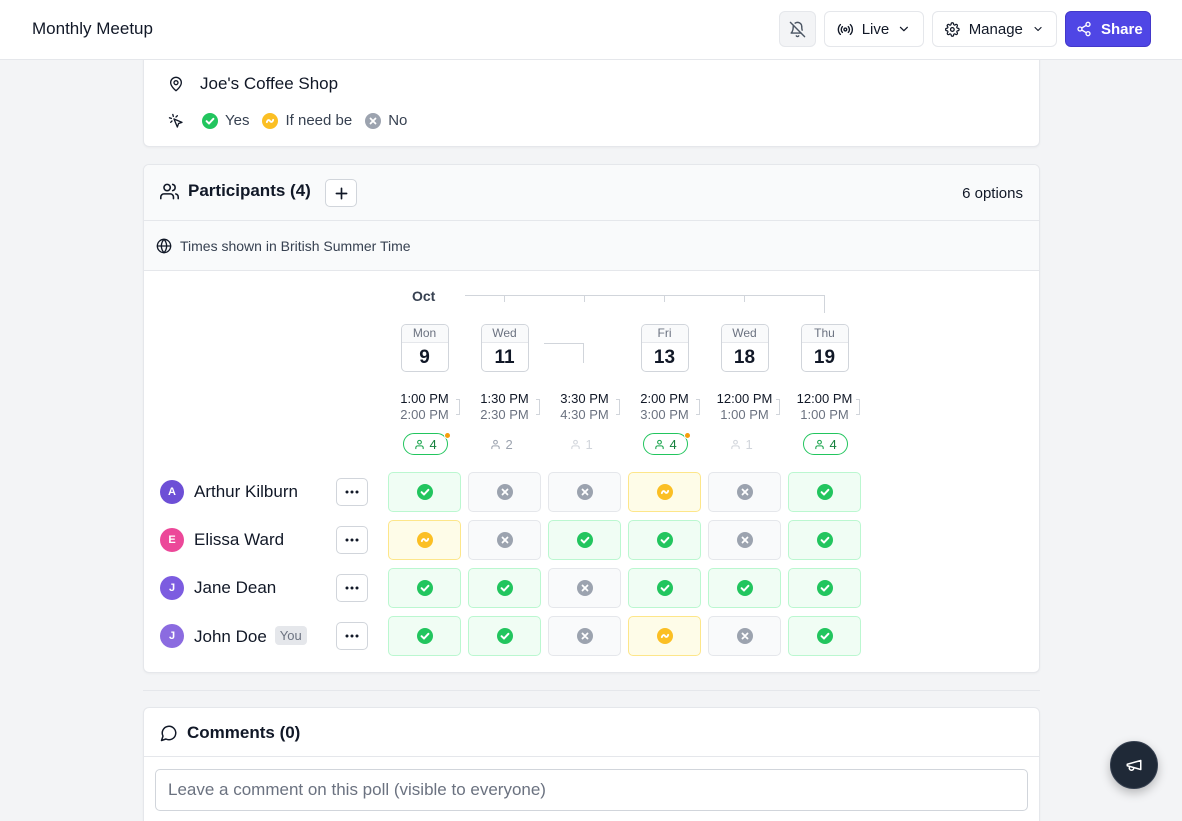 This screenshot has height=821, width=1182. Describe the element at coordinates (952, 29) in the screenshot. I see `gear-icon` at that location.